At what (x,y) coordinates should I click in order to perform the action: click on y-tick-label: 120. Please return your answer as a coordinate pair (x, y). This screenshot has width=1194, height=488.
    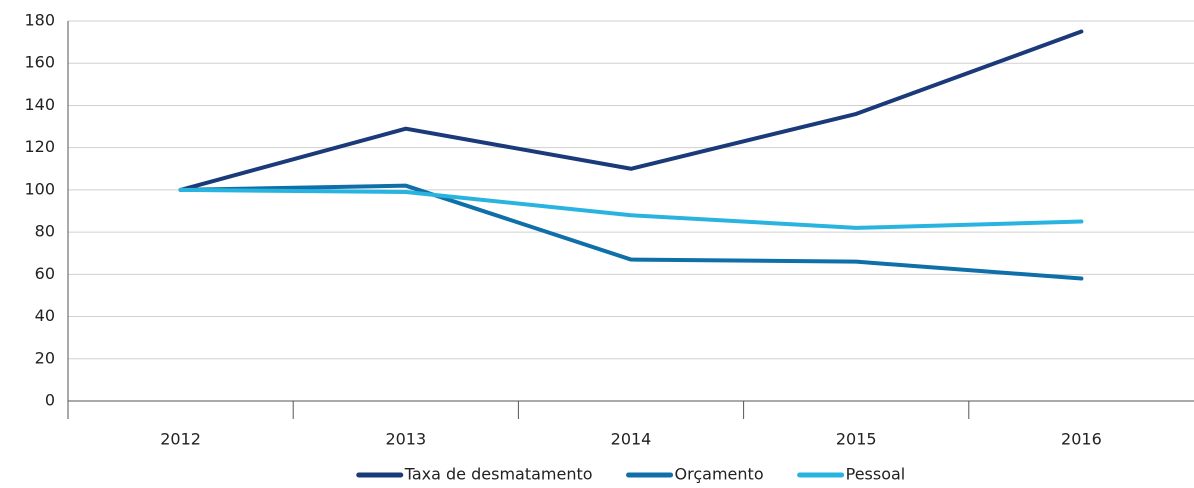
    Looking at the image, I should click on (39, 146).